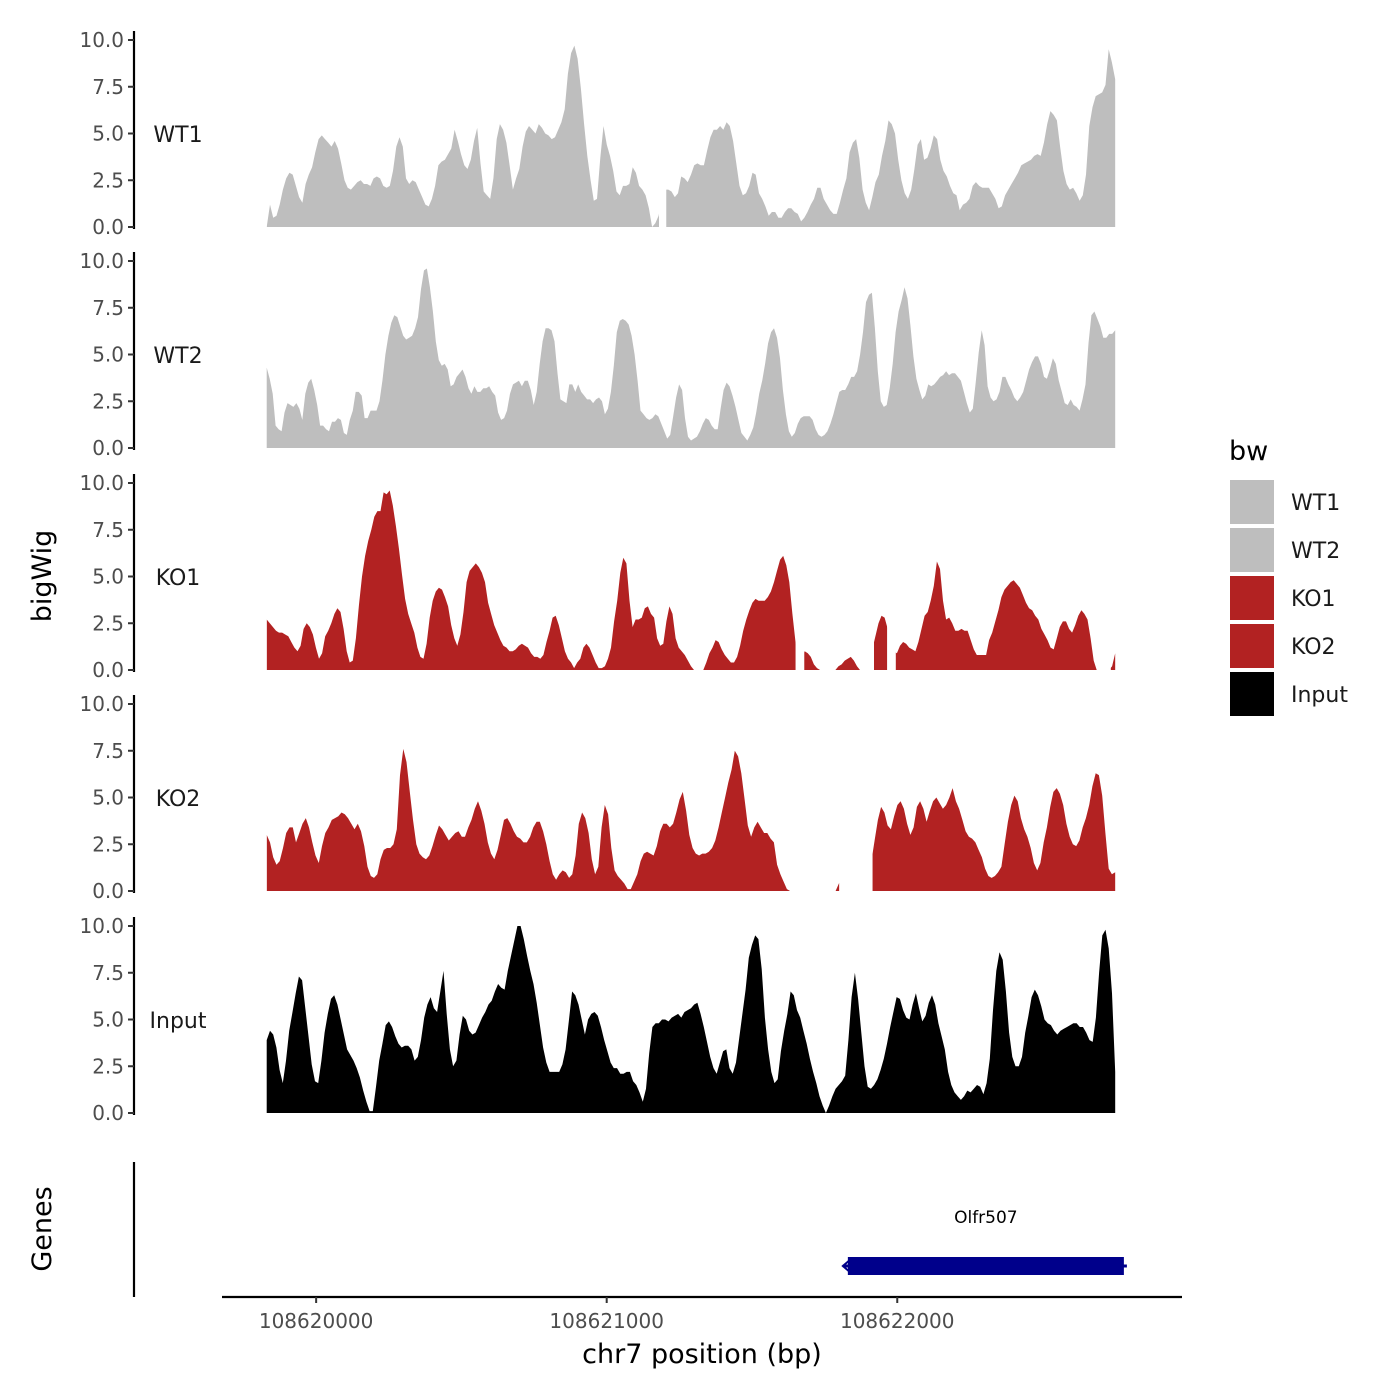 This screenshot has height=1400, width=1400. Describe the element at coordinates (1315, 551) in the screenshot. I see `legend-label-wt2: WT2` at that location.